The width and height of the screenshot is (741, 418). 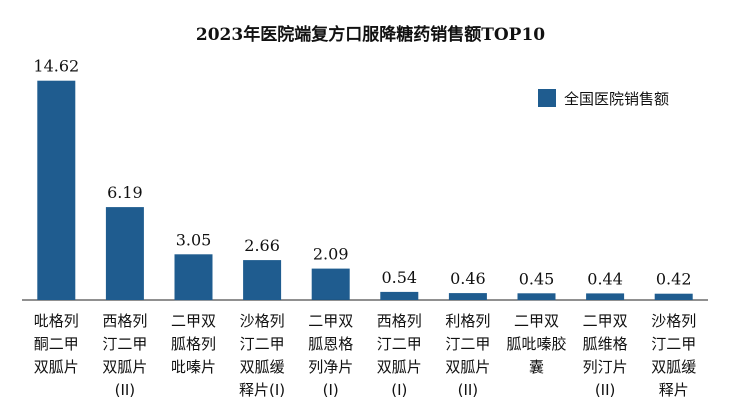 I want to click on value-label-1: 6.19, so click(x=125, y=192).